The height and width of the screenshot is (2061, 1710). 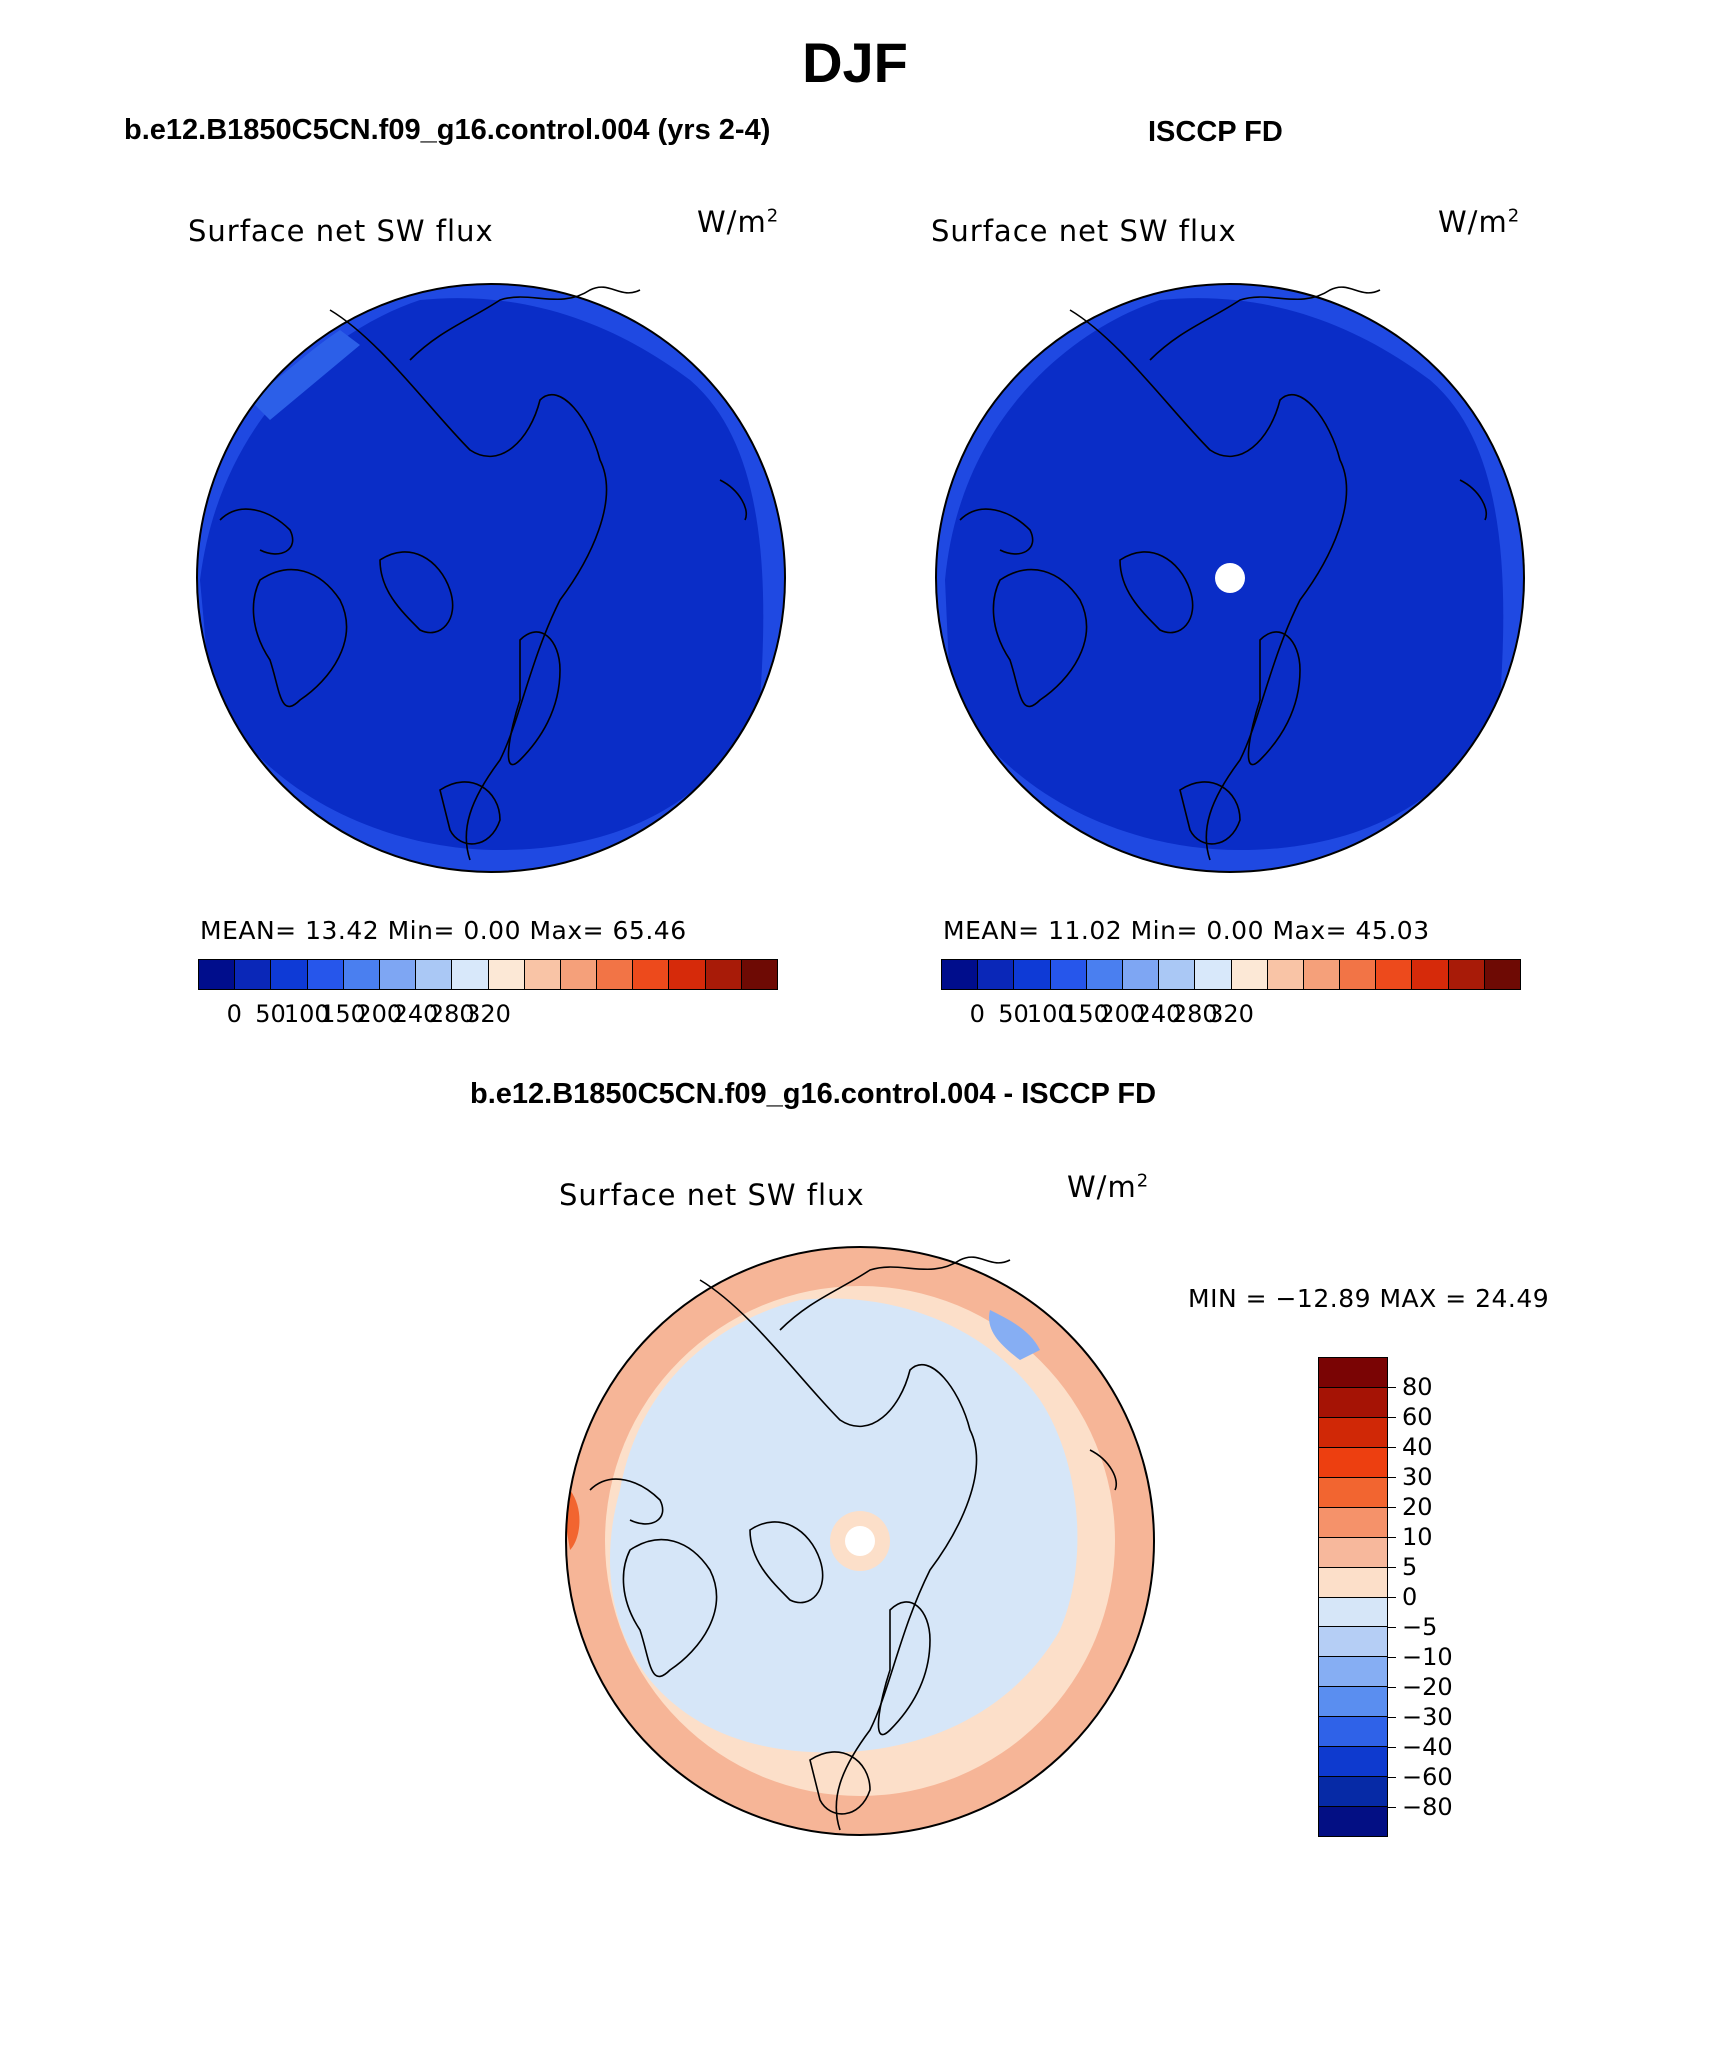 I want to click on left-variable-label: Surface net SW flux, so click(x=341, y=231).